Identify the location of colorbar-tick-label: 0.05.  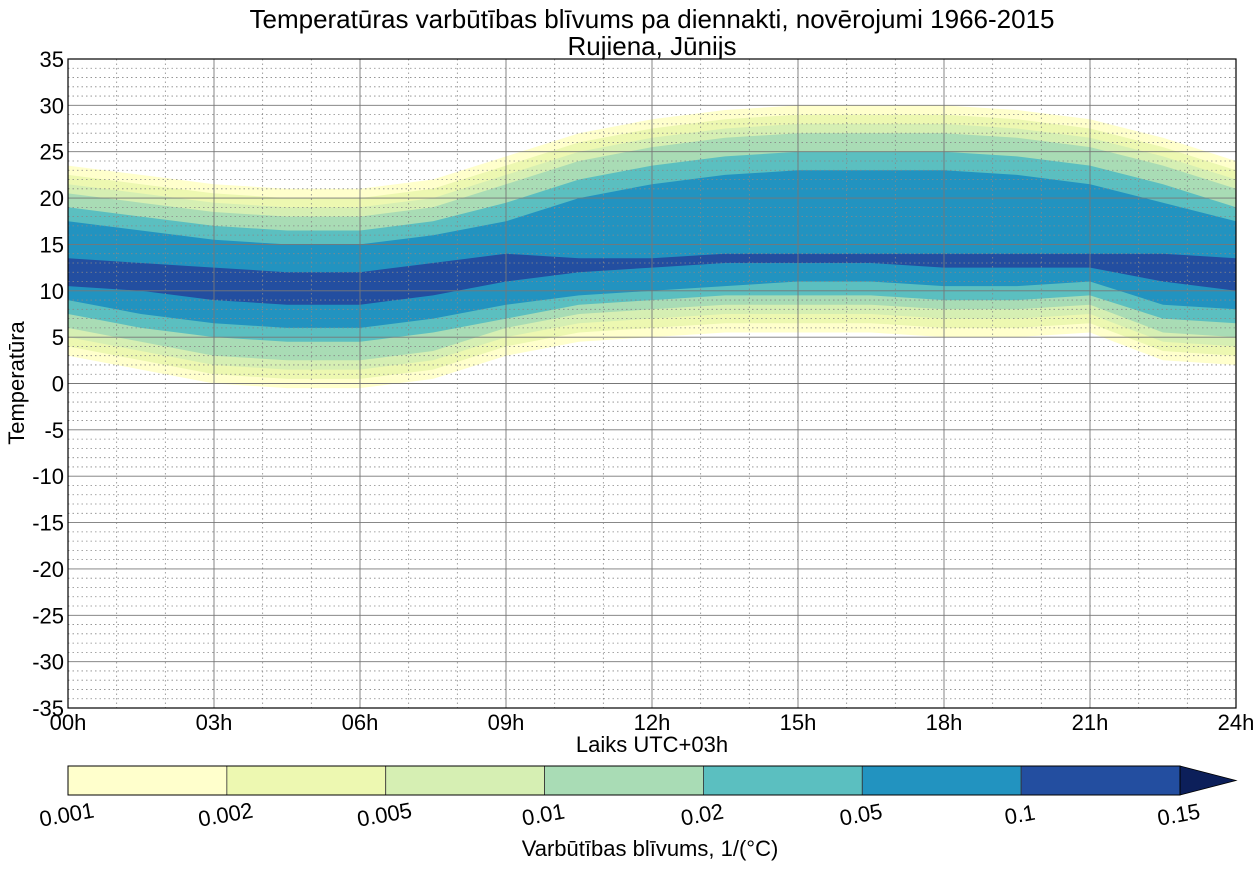
(861, 815).